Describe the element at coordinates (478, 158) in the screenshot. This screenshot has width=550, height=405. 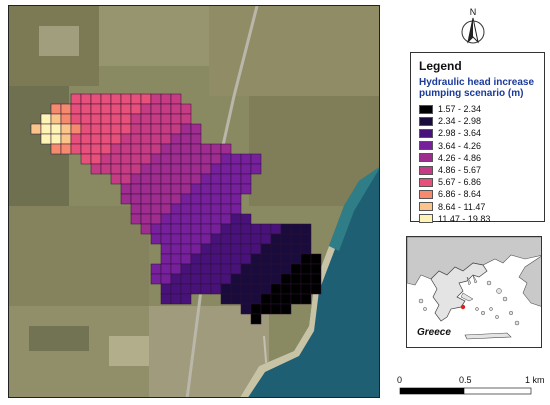
I see `legend-item: 4.26 - 4.86` at that location.